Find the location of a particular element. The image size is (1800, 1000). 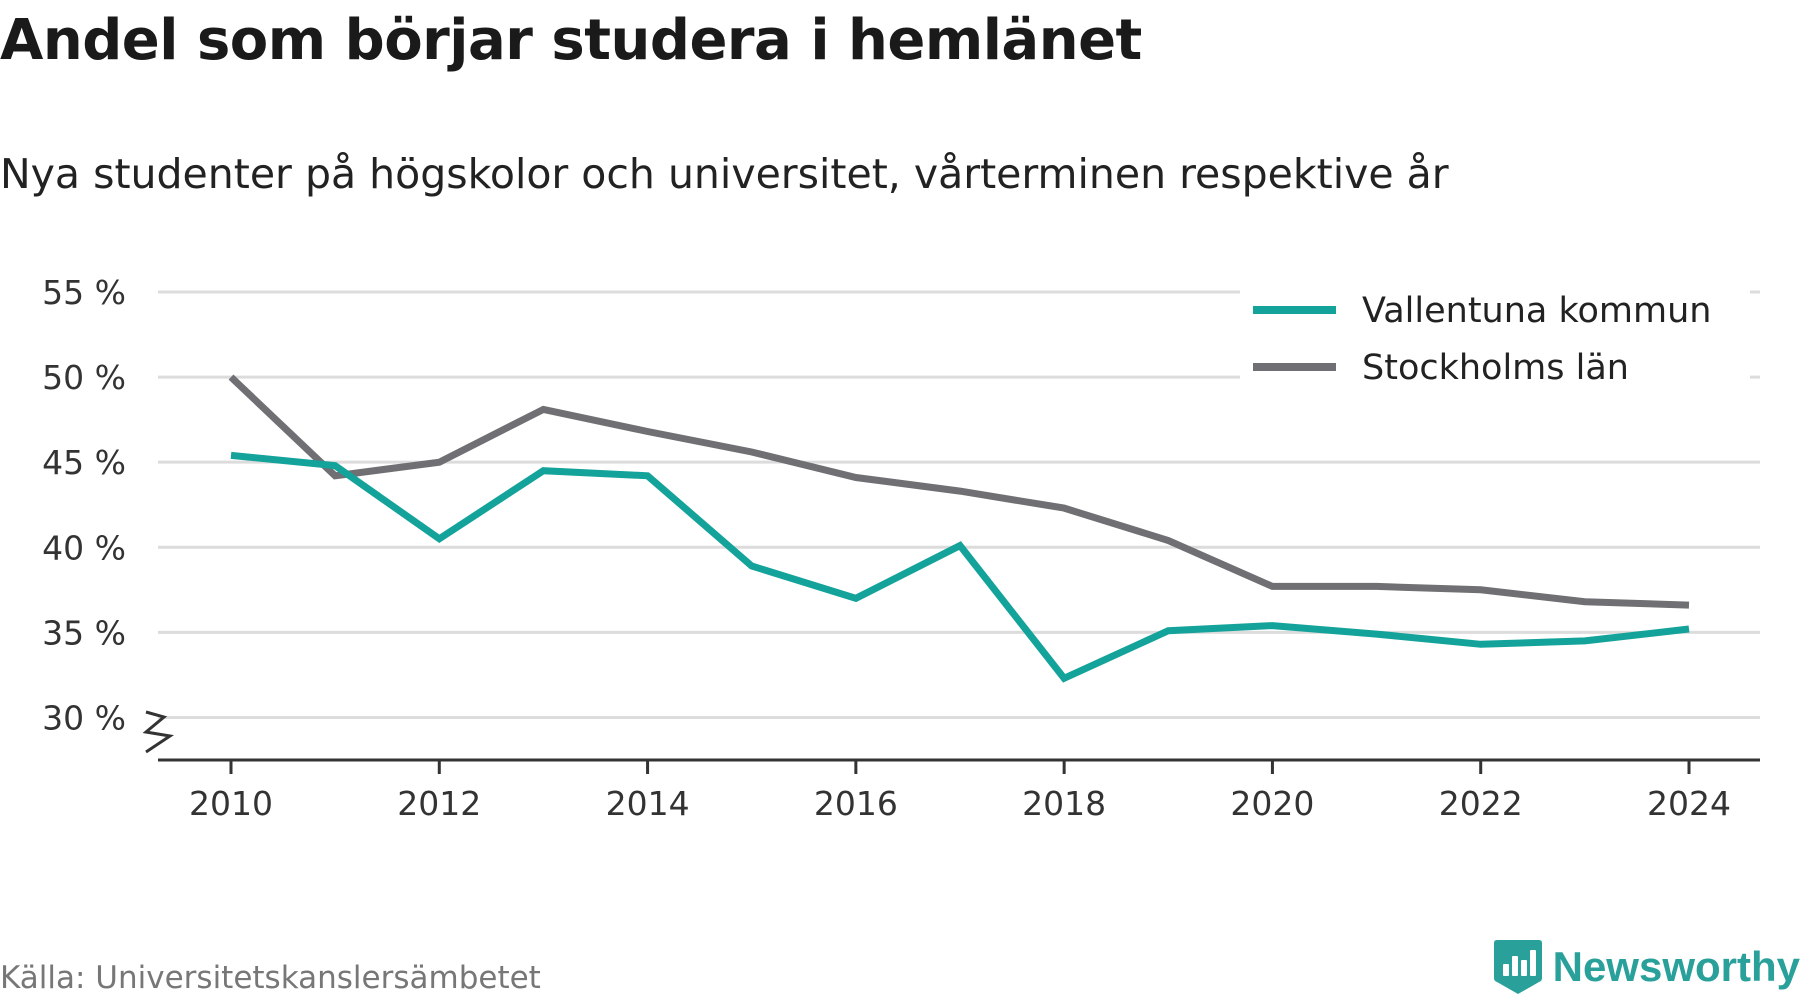

x-tick-label: 2020 is located at coordinates (1272, 803).